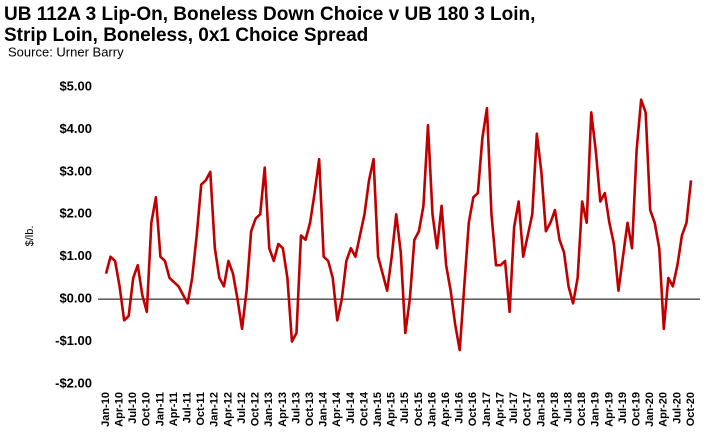 The image size is (710, 448). I want to click on y-tick-label: -$2.00, so click(73, 382).